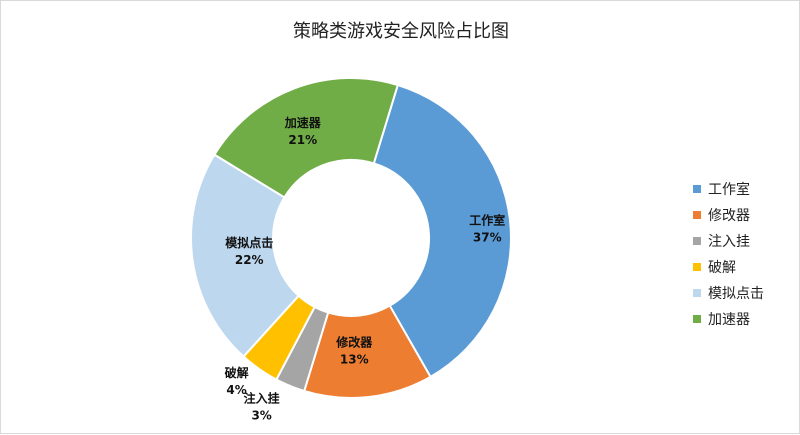 Image resolution: width=800 pixels, height=435 pixels. I want to click on slice-label-value: 37%, so click(487, 238).